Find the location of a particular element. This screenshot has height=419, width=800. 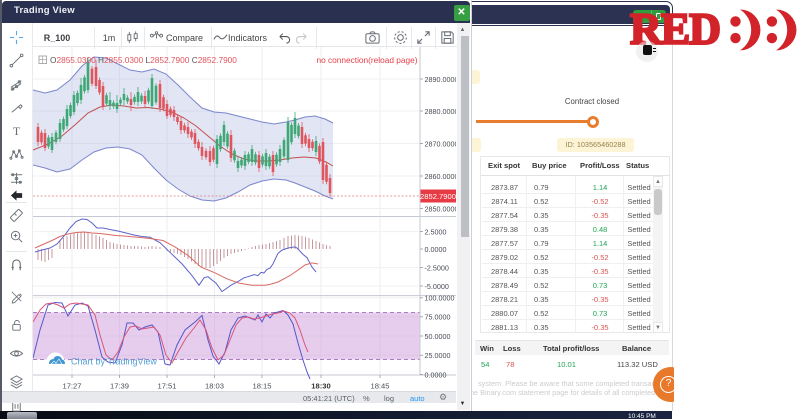

svg-text: RED is located at coordinates (675, 29).